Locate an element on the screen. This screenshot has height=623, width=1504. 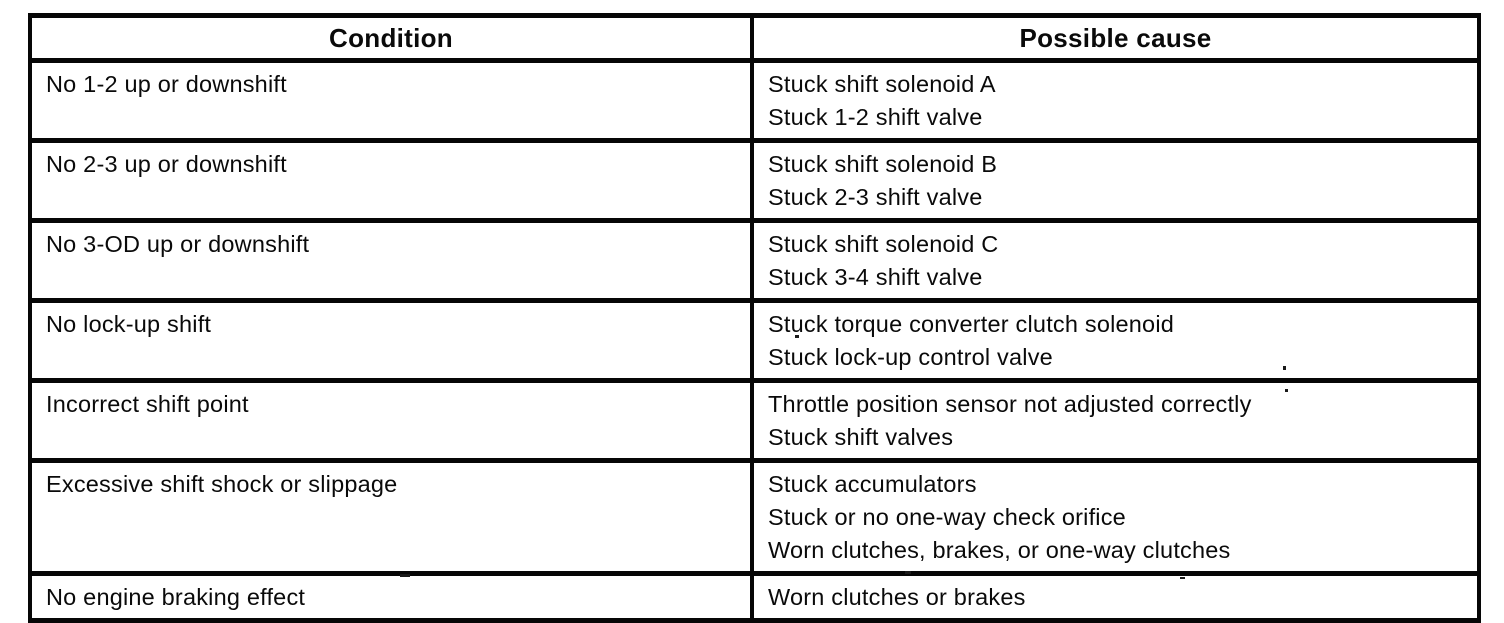
condition-cell: No 2-3 up or downshift is located at coordinates (391, 180).